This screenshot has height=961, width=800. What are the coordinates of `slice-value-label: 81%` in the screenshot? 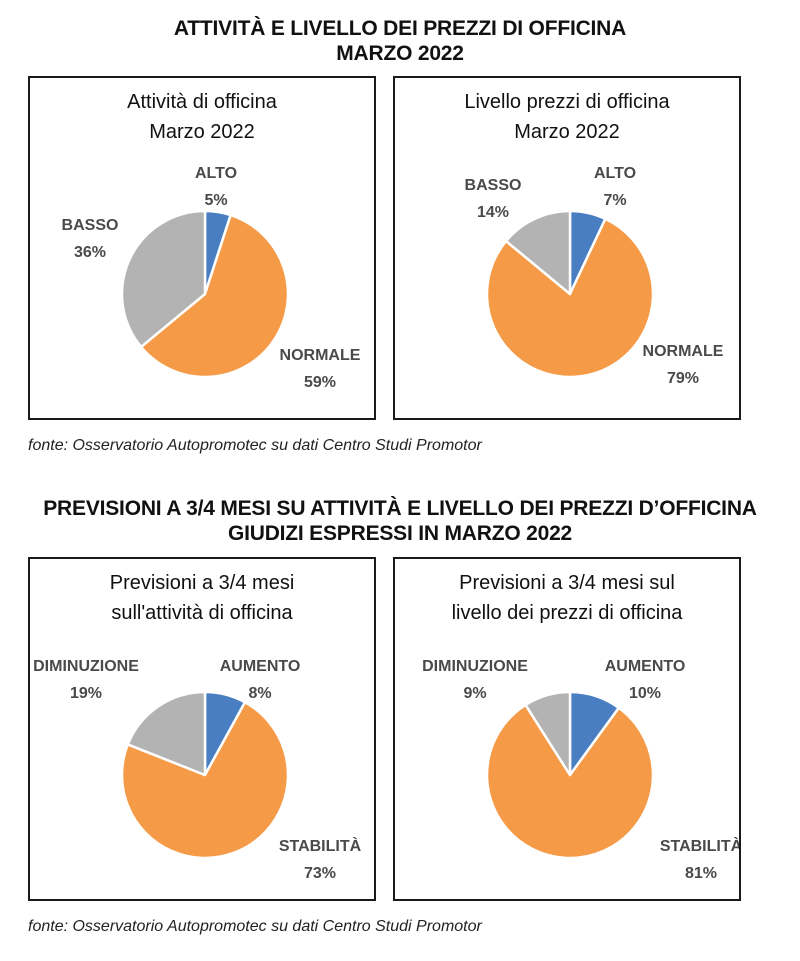 It's located at (701, 873).